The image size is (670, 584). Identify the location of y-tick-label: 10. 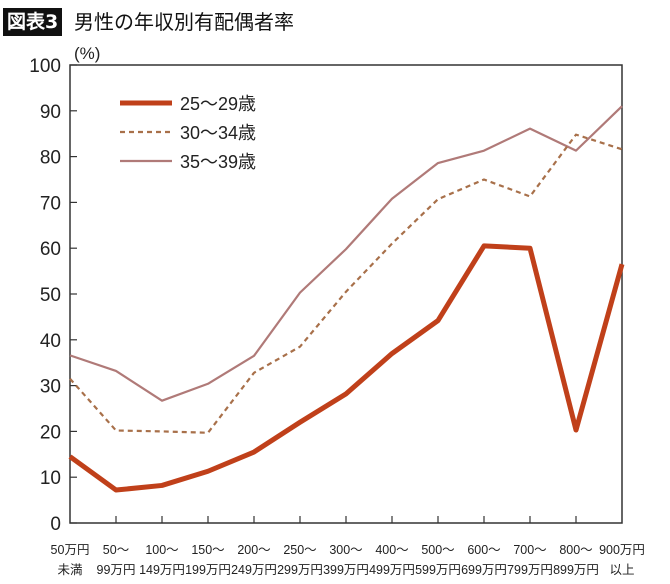
(50, 478).